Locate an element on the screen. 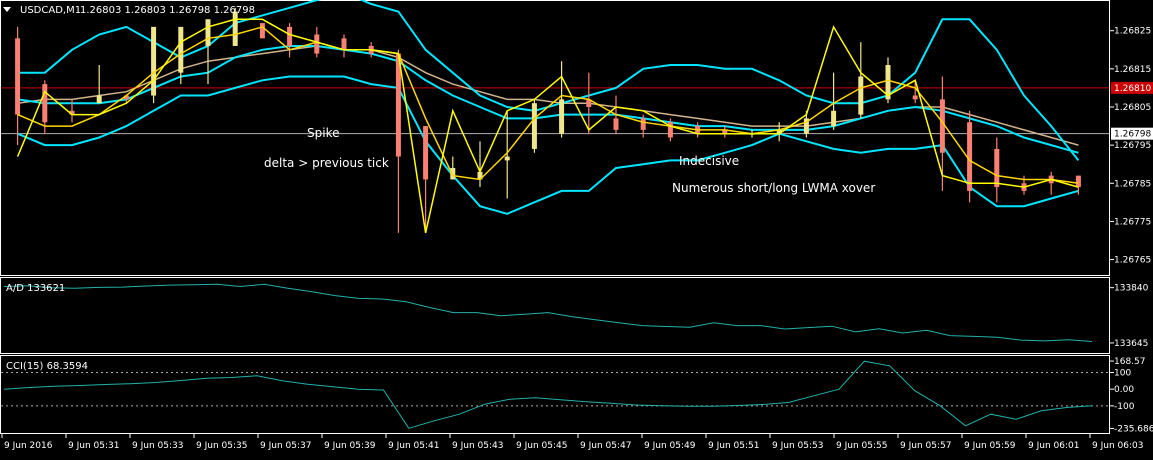 Image resolution: width=1153 pixels, height=460 pixels. ohlc-readout: 1.26803 1.26803 1.26798 1.26798 is located at coordinates (167, 10).